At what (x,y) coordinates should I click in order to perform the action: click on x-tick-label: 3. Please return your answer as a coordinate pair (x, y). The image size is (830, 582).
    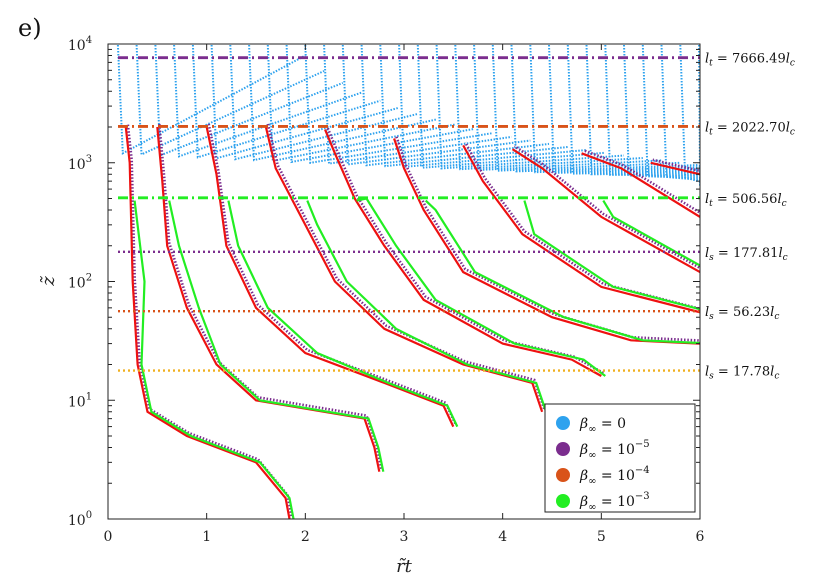
    Looking at the image, I should click on (404, 537).